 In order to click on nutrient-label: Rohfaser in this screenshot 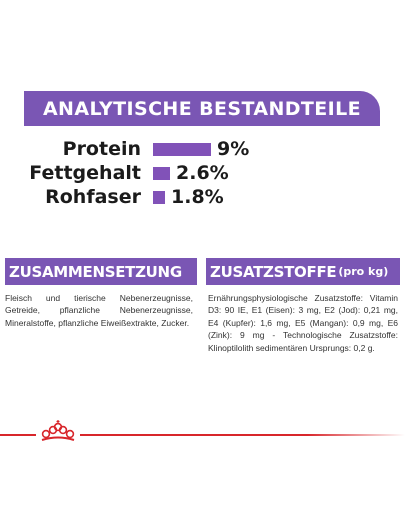, I will do `click(93, 197)`.